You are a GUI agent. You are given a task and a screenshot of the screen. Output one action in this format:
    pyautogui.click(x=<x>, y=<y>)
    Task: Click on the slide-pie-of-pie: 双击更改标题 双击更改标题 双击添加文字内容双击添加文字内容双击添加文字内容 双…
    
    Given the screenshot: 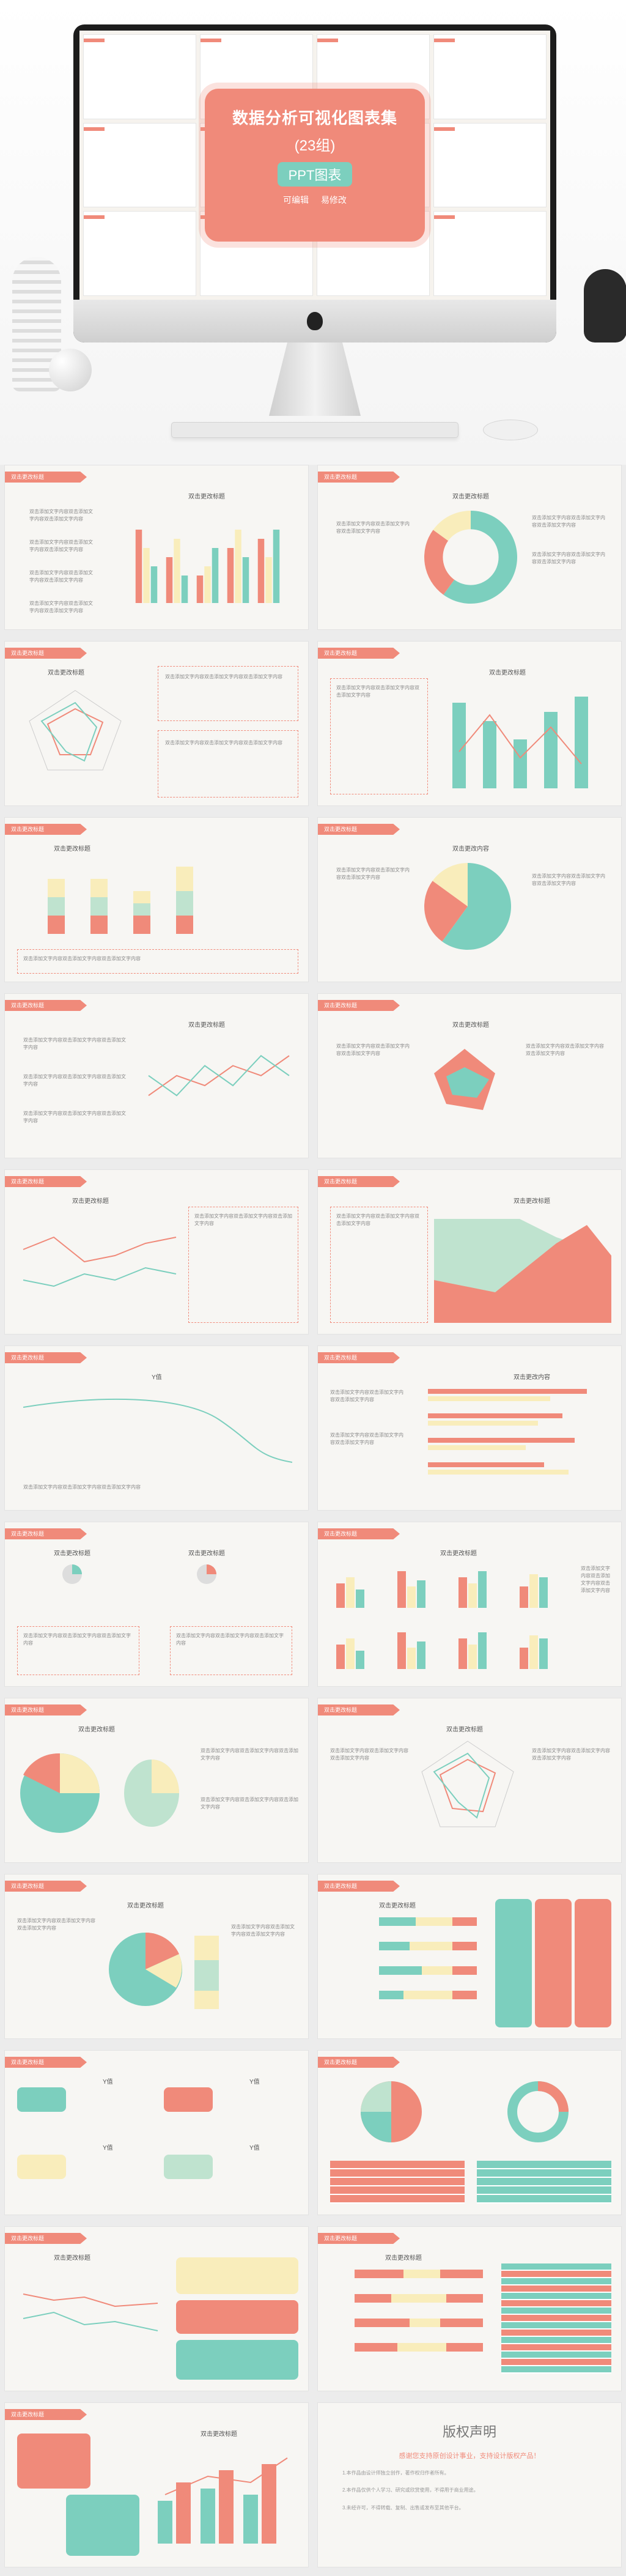 What is the action you would take?
    pyautogui.click(x=156, y=1780)
    